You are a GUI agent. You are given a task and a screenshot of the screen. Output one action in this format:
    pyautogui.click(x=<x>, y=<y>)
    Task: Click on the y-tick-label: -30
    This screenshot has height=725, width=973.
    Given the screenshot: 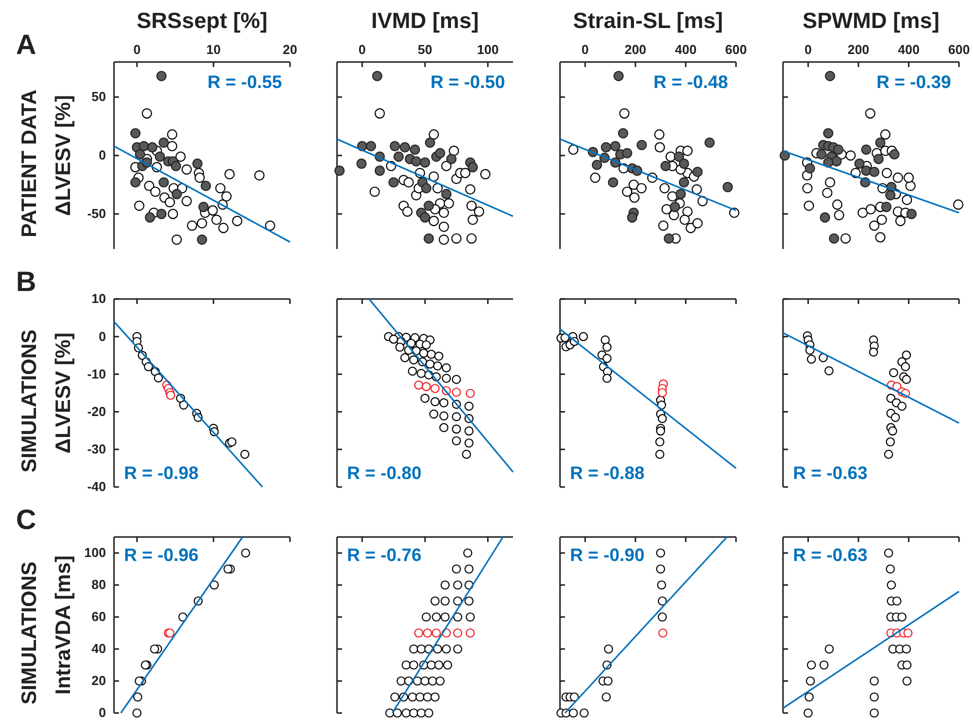 What is the action you would take?
    pyautogui.click(x=96, y=449)
    